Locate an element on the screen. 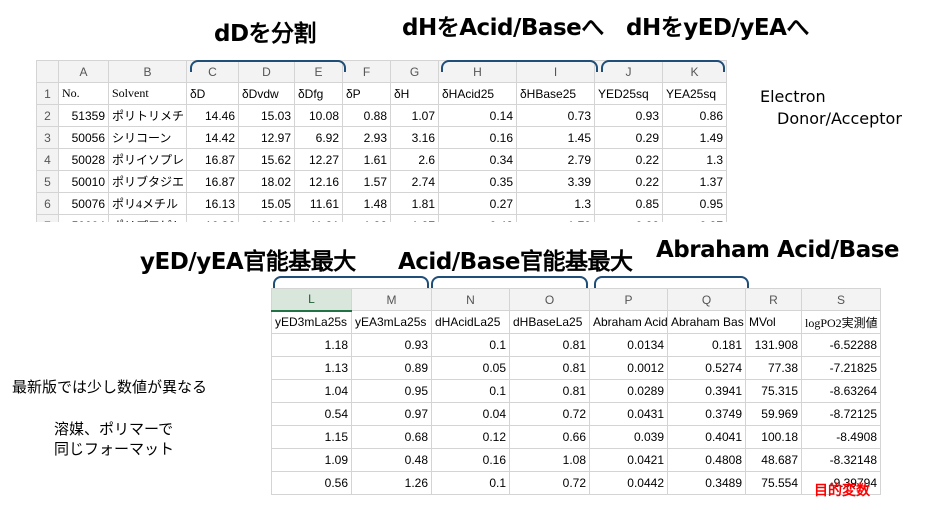 The image size is (935, 510). table-cell: 50010 is located at coordinates (83, 181).